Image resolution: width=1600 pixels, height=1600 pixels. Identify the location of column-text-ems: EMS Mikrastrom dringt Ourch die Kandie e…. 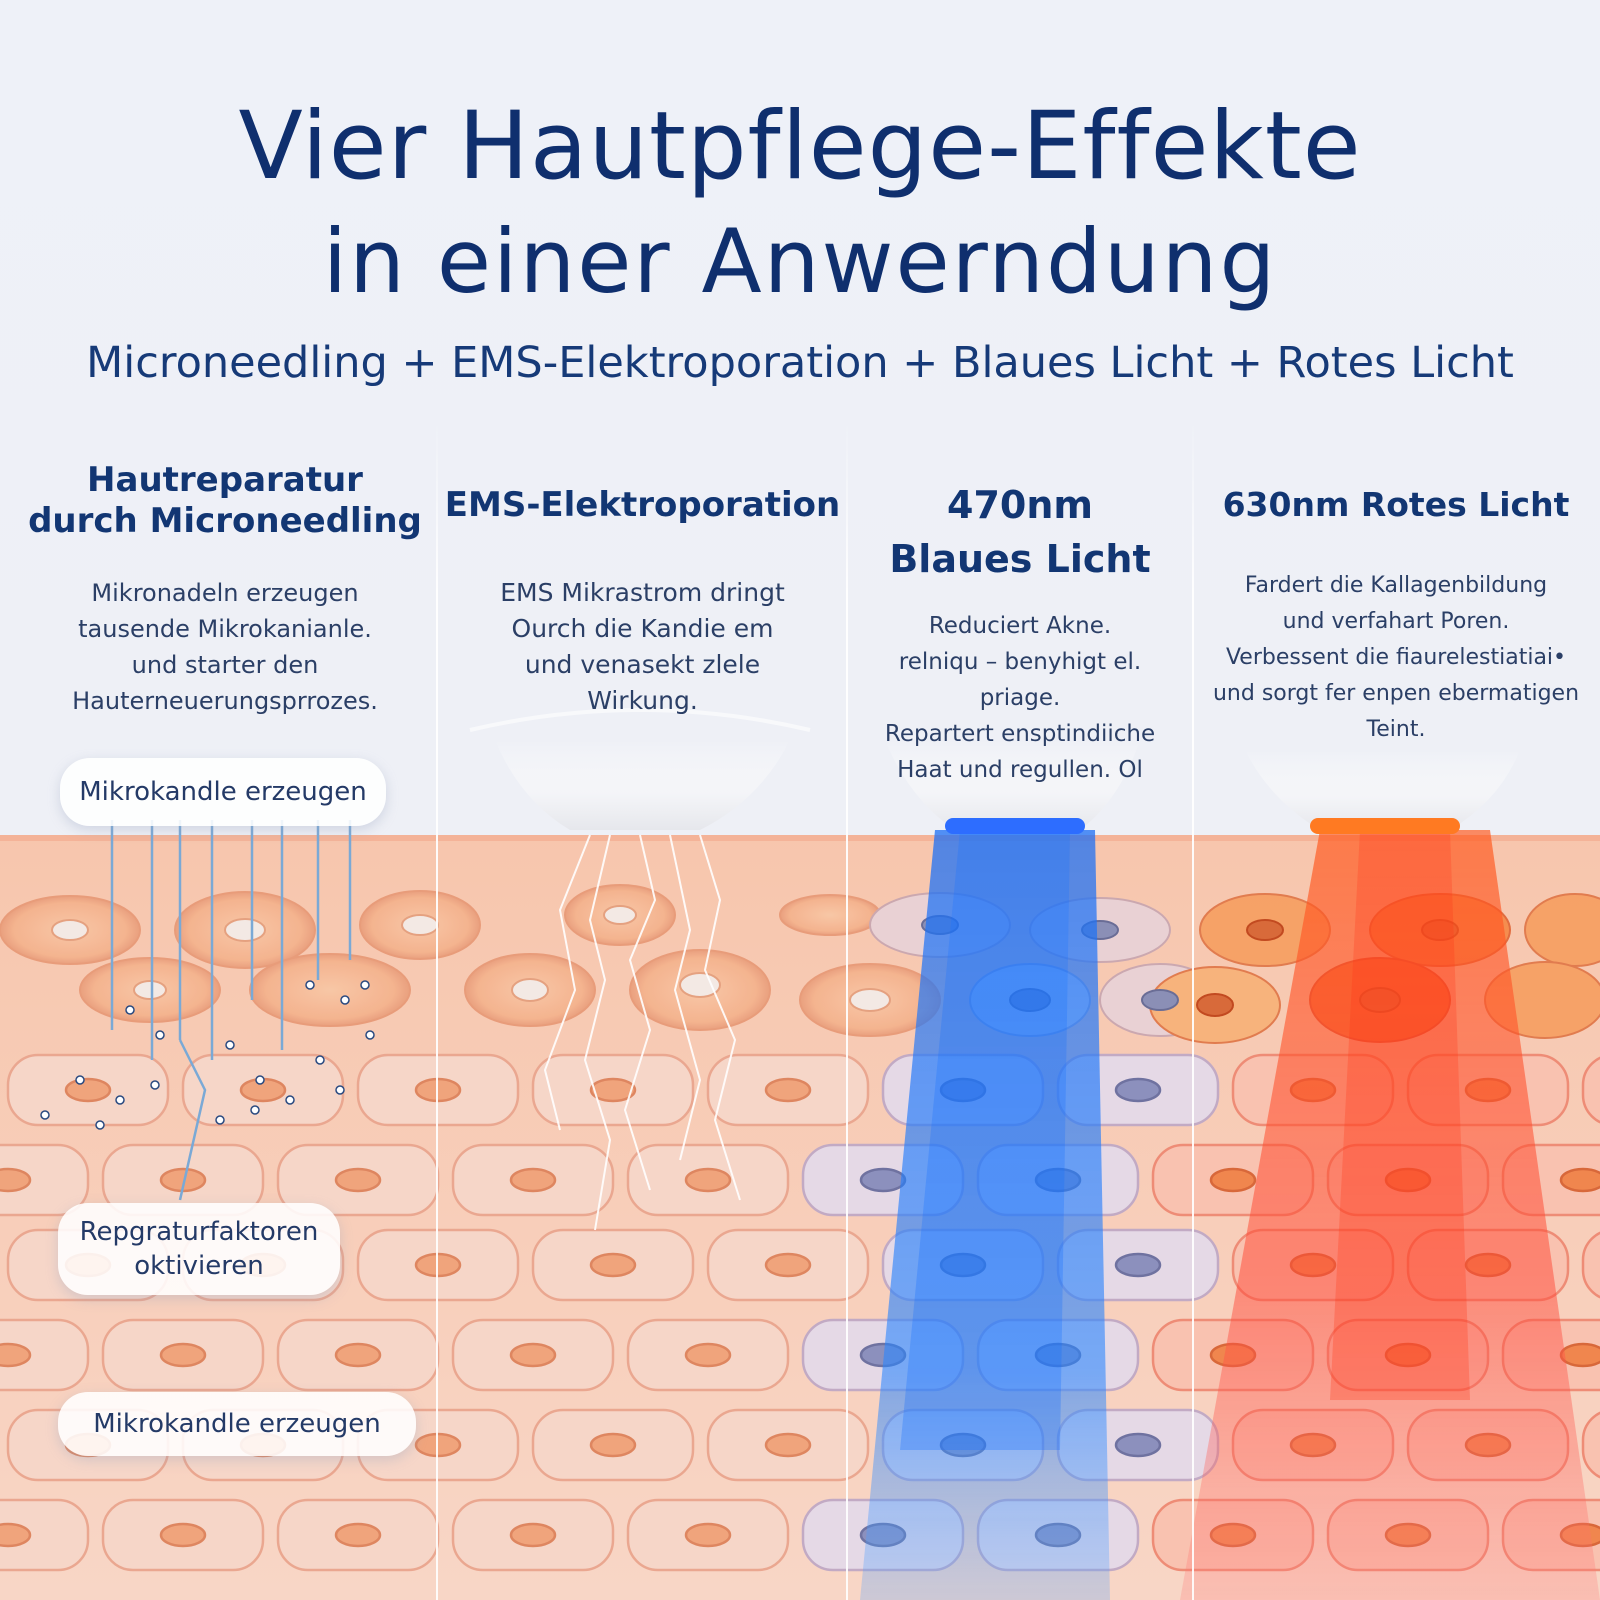
(642, 647).